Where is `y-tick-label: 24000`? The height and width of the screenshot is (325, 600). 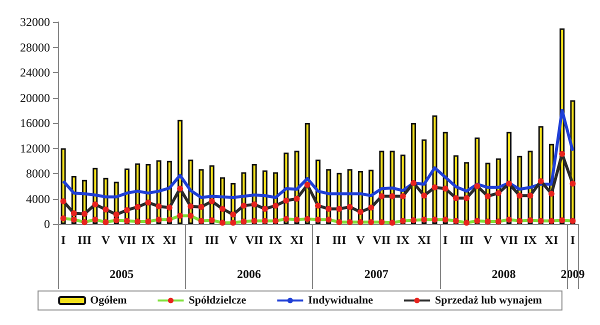
y-tick-label: 24000 is located at coordinates (35, 73).